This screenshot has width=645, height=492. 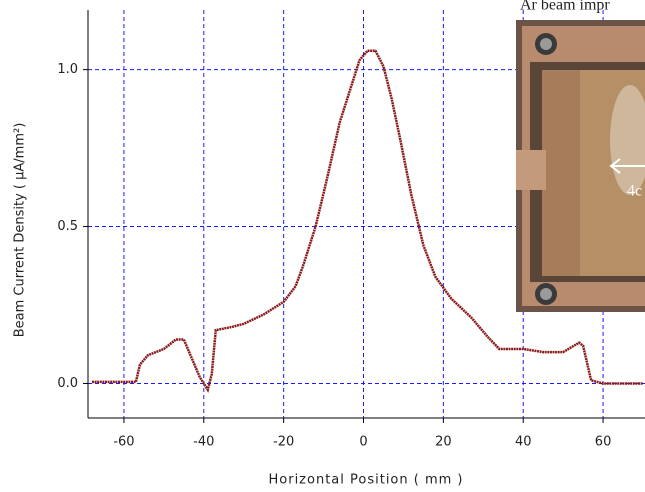 What do you see at coordinates (283, 442) in the screenshot?
I see `x-tick-label: -20` at bounding box center [283, 442].